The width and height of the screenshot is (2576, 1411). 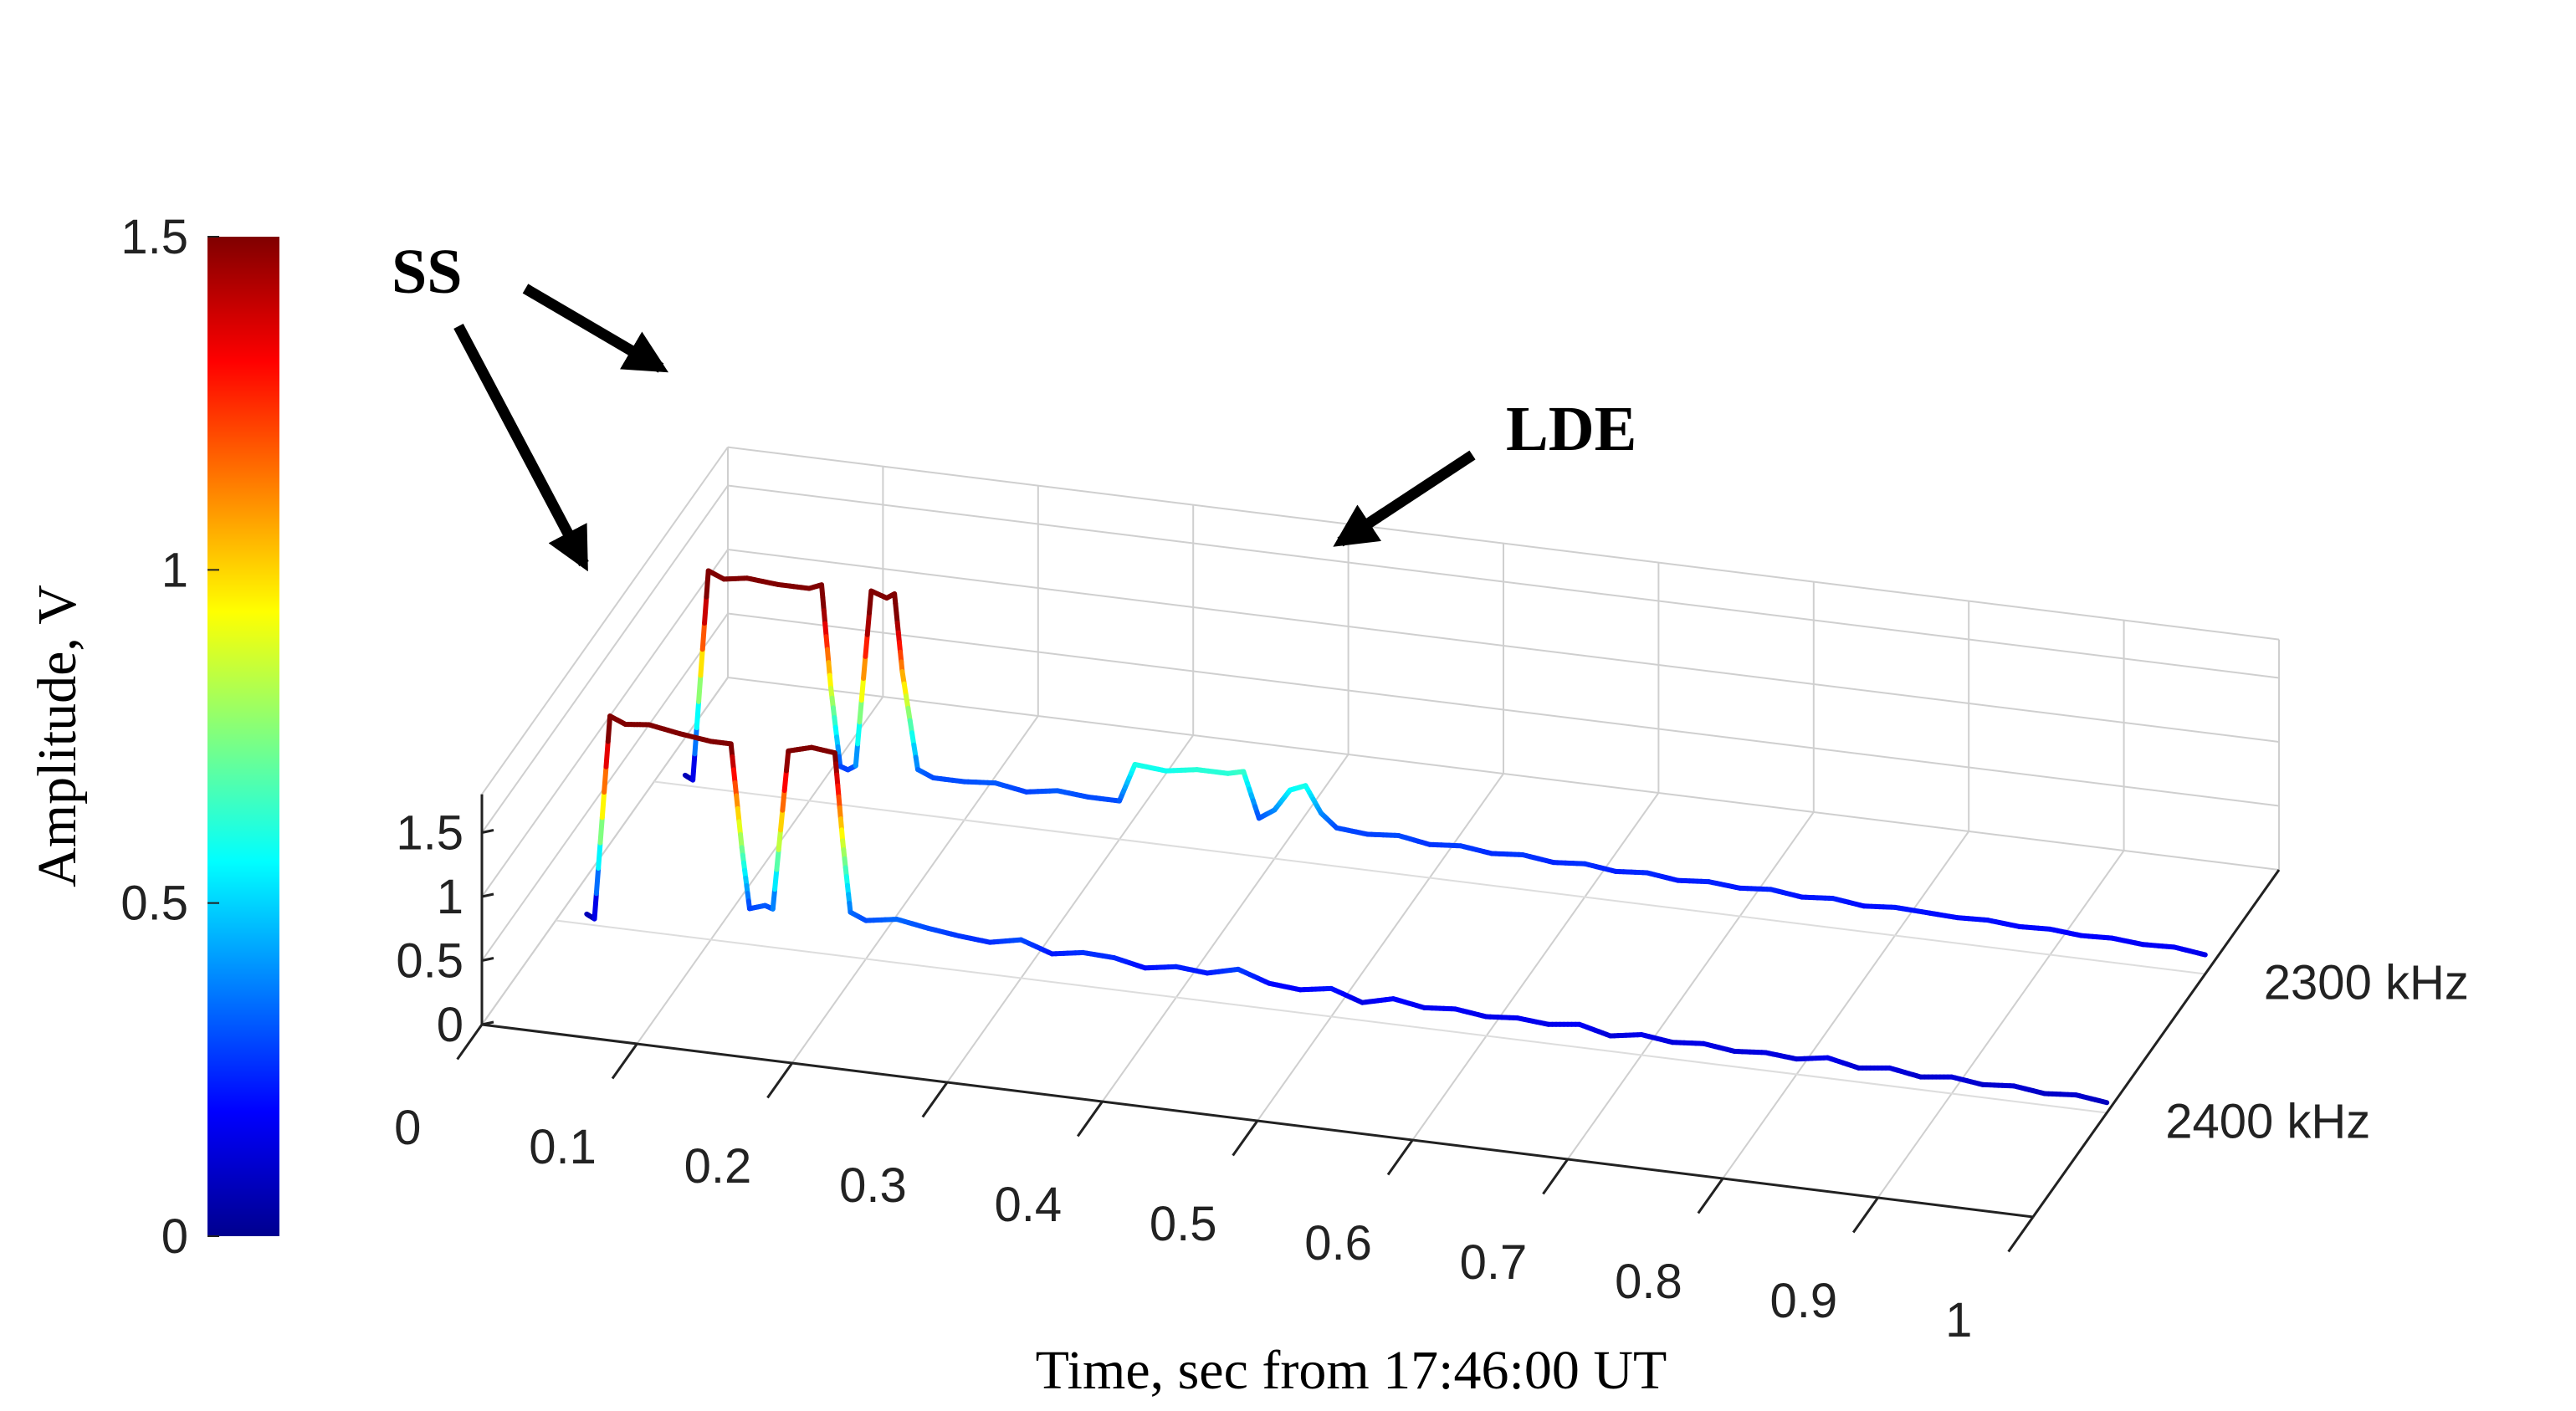 What do you see at coordinates (170, 737) in the screenshot?
I see `colorbar-ticks: 0 0.5 1 1.5` at bounding box center [170, 737].